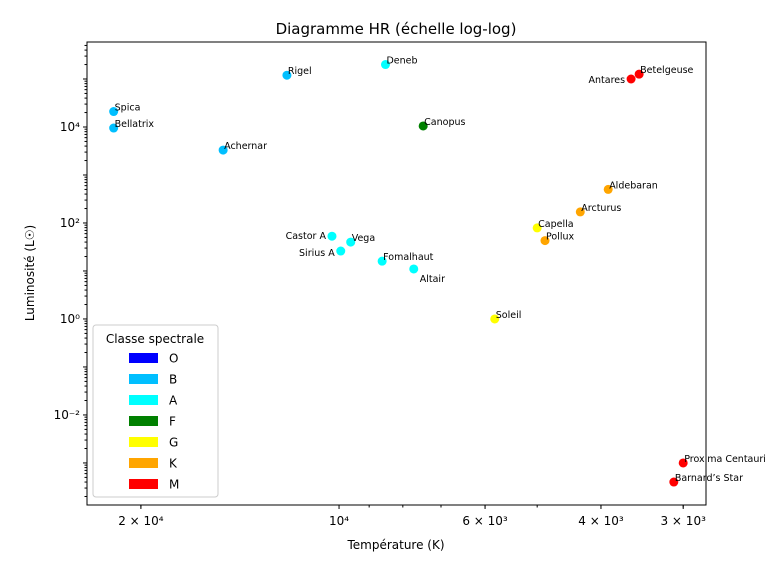 The height and width of the screenshot is (563, 780). I want to click on x-tick-label: 6 × 10³, so click(485, 521).